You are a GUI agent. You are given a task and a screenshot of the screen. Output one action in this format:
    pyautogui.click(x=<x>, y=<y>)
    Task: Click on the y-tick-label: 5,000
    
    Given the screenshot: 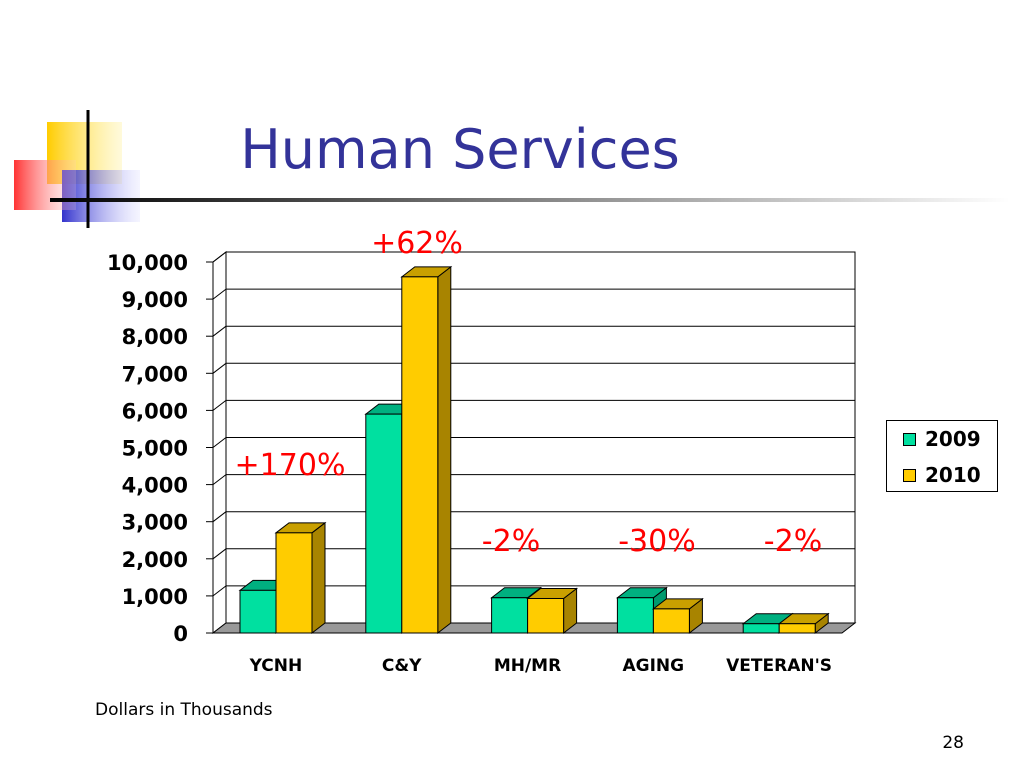 What is the action you would take?
    pyautogui.click(x=155, y=449)
    